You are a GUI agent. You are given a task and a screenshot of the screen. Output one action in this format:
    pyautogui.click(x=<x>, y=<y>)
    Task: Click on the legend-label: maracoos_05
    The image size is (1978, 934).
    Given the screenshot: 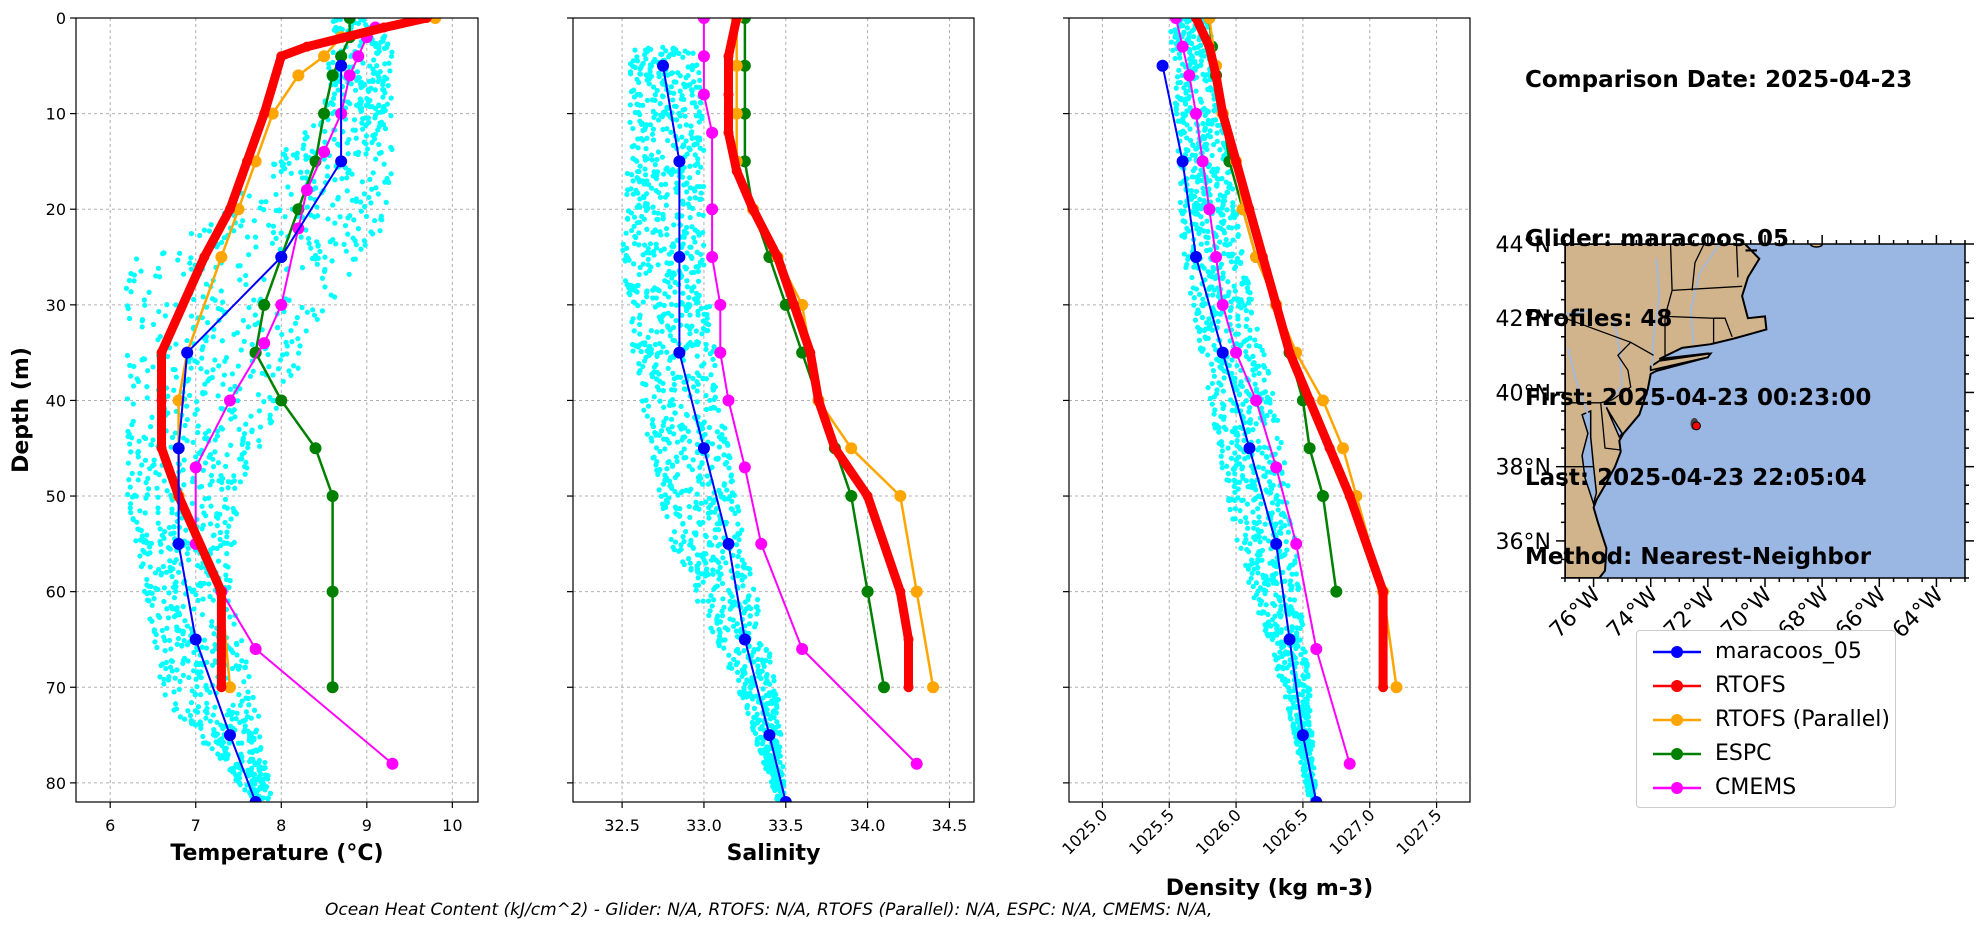 What is the action you would take?
    pyautogui.click(x=1788, y=651)
    